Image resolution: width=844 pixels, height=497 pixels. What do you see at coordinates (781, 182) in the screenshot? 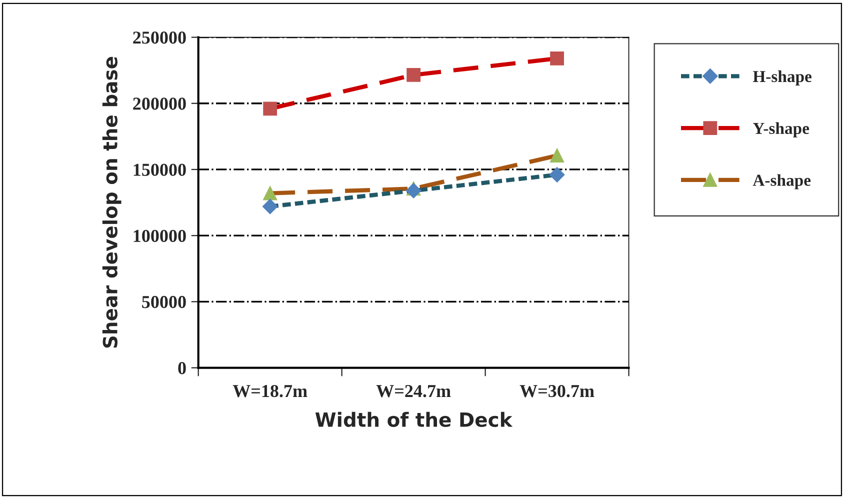
I see `legend-label: A-shape` at bounding box center [781, 182].